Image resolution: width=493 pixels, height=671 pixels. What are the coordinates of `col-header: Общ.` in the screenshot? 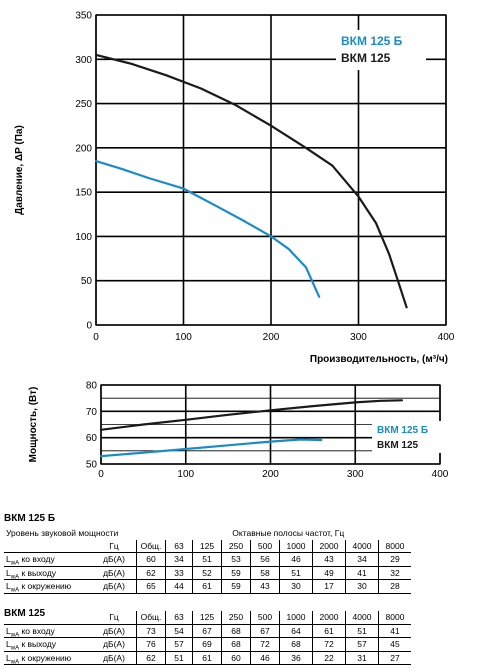 It's located at (151, 618).